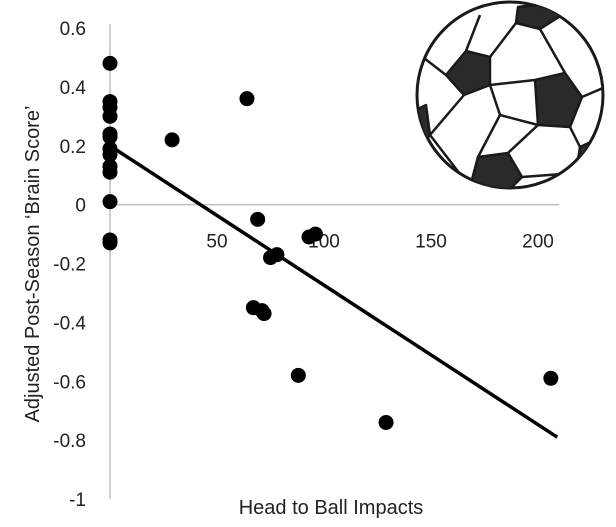  I want to click on y-tick-label: -1, so click(77, 500).